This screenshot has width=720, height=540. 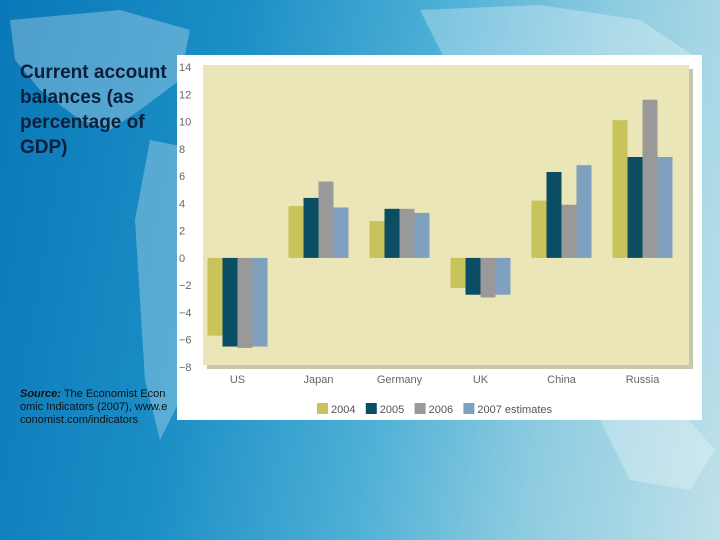 I want to click on y-tick-label: 6, so click(x=182, y=177).